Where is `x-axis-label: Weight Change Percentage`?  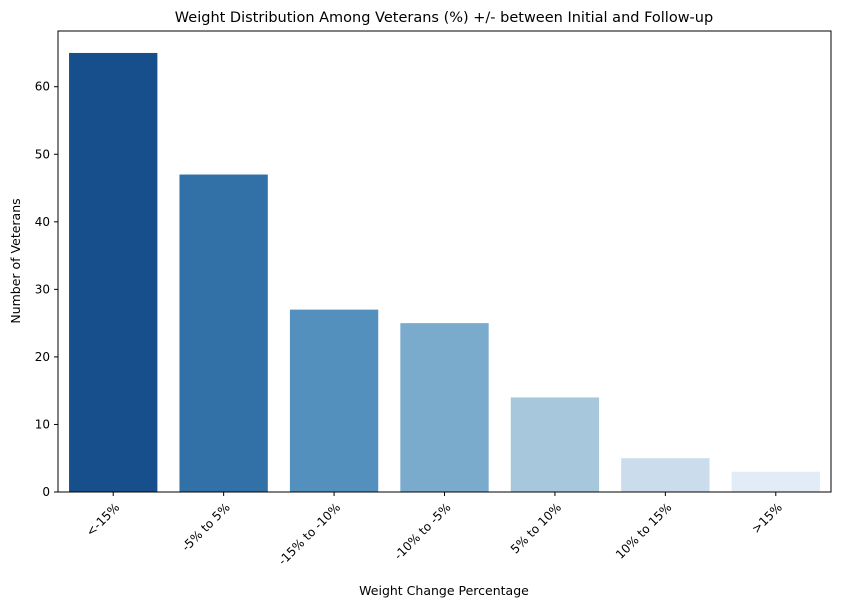
x-axis-label: Weight Change Percentage is located at coordinates (444, 590).